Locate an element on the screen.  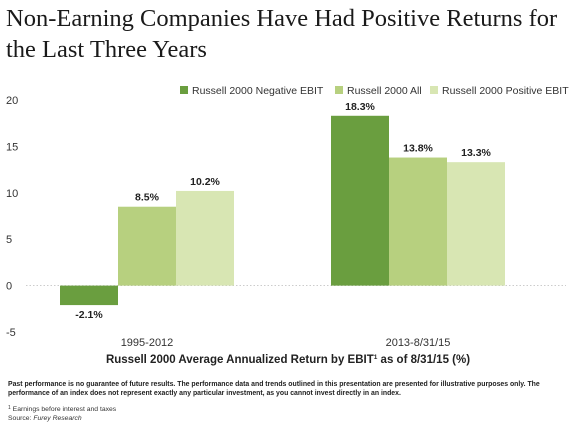
source-line: Source: Furey Research is located at coordinates (45, 418).